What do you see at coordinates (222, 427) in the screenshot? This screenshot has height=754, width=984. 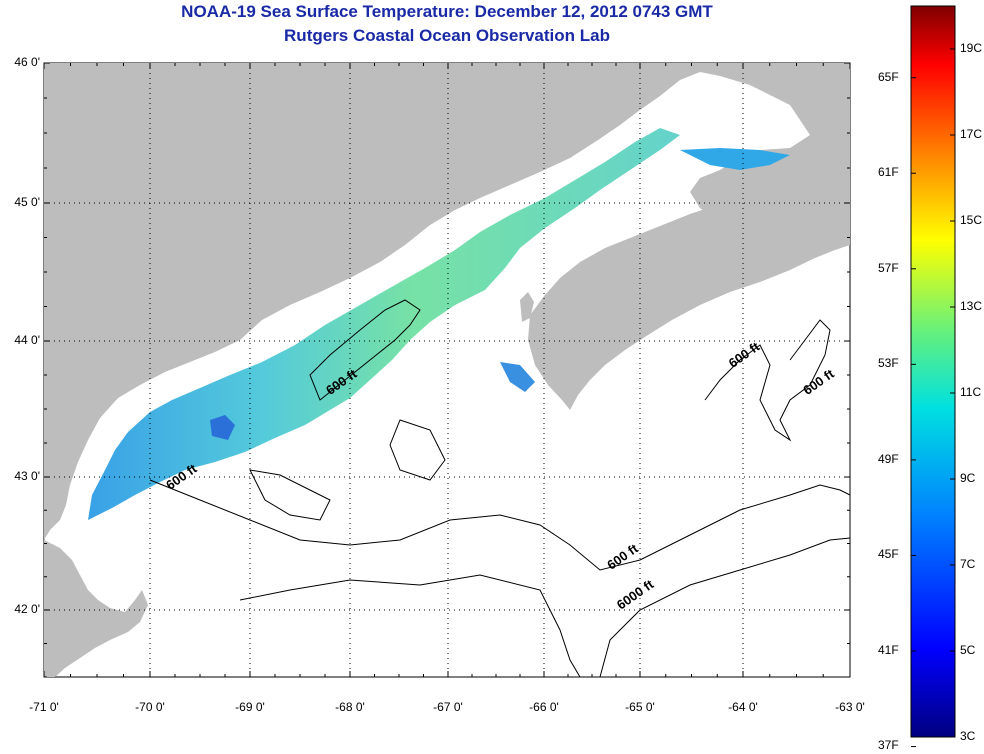 I see `sst-patch-cool` at bounding box center [222, 427].